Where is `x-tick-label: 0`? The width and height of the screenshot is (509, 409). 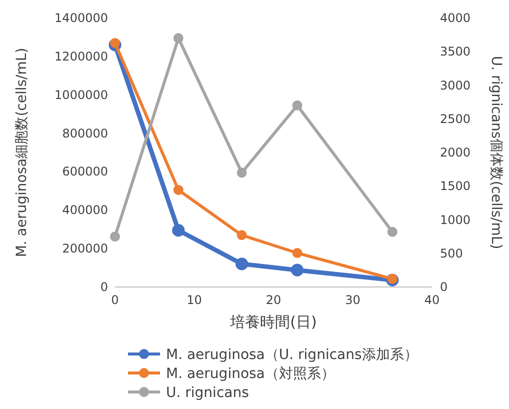
x-tick-label: 0 is located at coordinates (115, 300).